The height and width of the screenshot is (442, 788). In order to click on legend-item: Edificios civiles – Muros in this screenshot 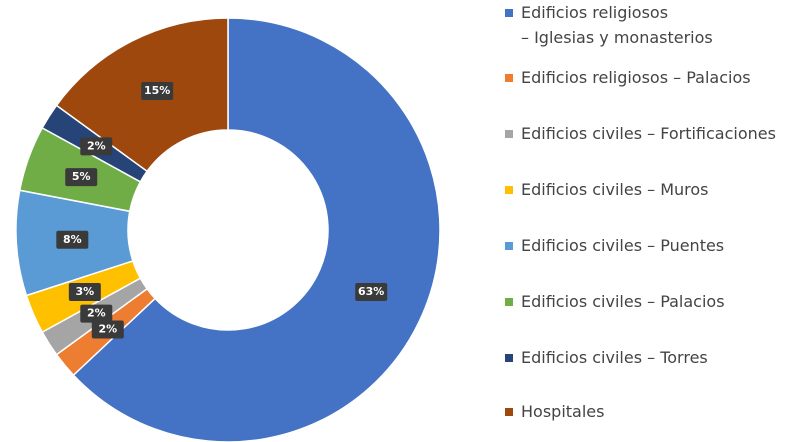, I will do `click(607, 189)`.